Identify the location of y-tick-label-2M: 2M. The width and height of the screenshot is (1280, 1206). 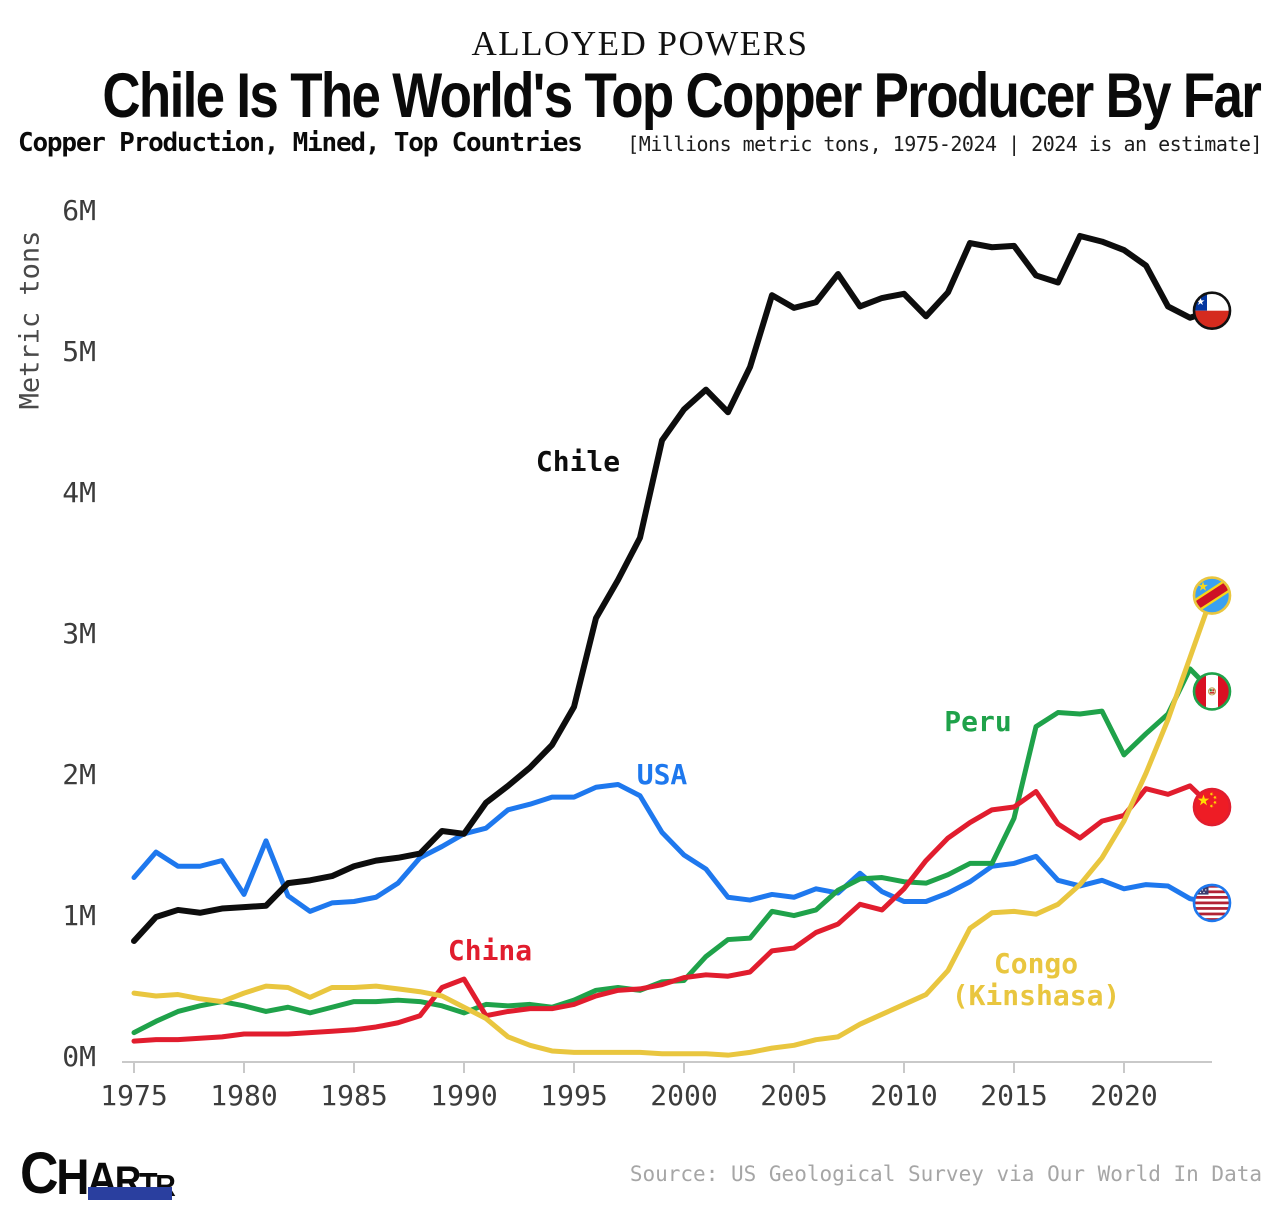
(79, 774).